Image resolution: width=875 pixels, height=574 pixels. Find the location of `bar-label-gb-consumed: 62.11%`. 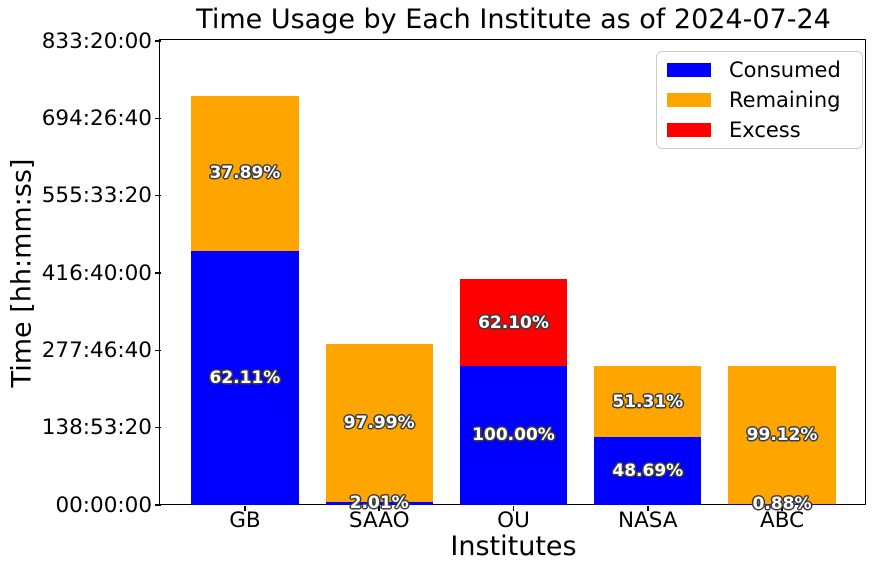

bar-label-gb-consumed: 62.11% is located at coordinates (245, 377).